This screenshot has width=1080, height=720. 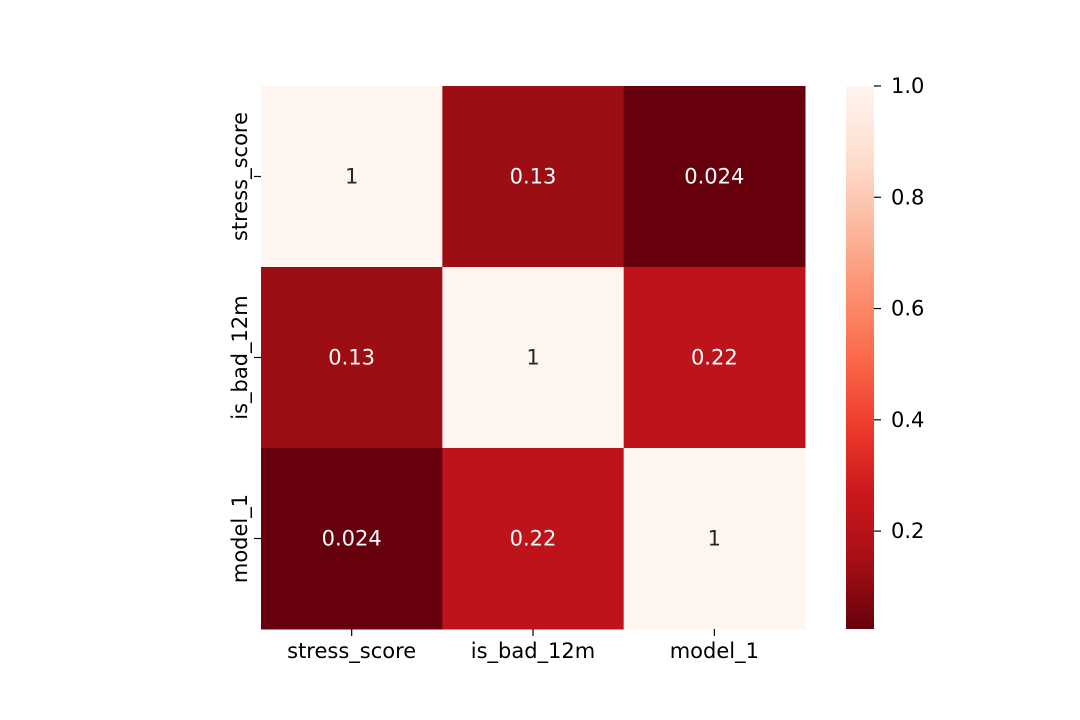 I want to click on x-tick-label: stress_score, so click(x=351, y=651).